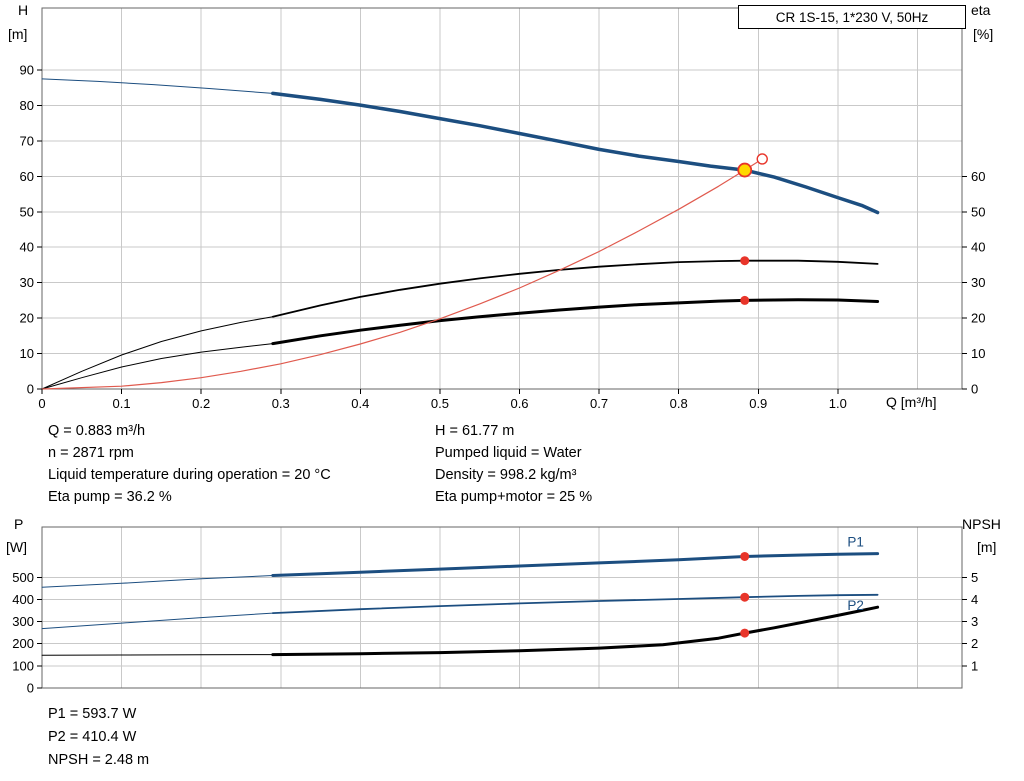 This screenshot has height=781, width=1024. I want to click on pump-model-title: CR 1S-15, 1*230 V, 50Hz, so click(852, 17).